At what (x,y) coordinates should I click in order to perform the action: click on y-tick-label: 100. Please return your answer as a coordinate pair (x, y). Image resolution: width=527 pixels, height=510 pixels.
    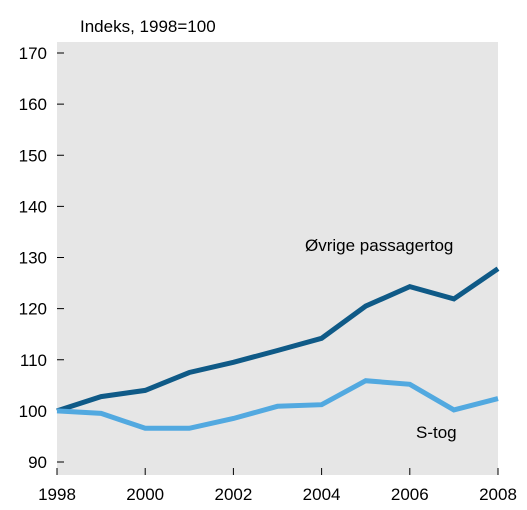
    Looking at the image, I should click on (33, 411).